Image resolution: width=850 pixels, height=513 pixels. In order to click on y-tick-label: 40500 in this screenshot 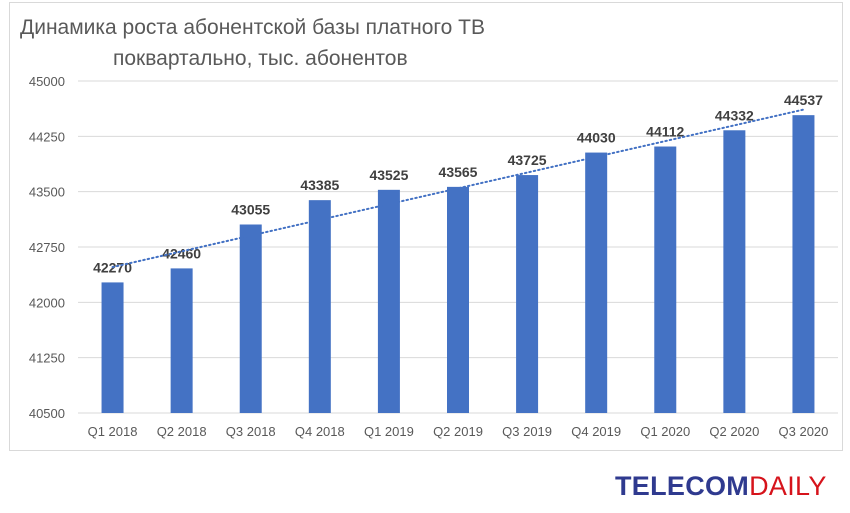, I will do `click(47, 413)`.